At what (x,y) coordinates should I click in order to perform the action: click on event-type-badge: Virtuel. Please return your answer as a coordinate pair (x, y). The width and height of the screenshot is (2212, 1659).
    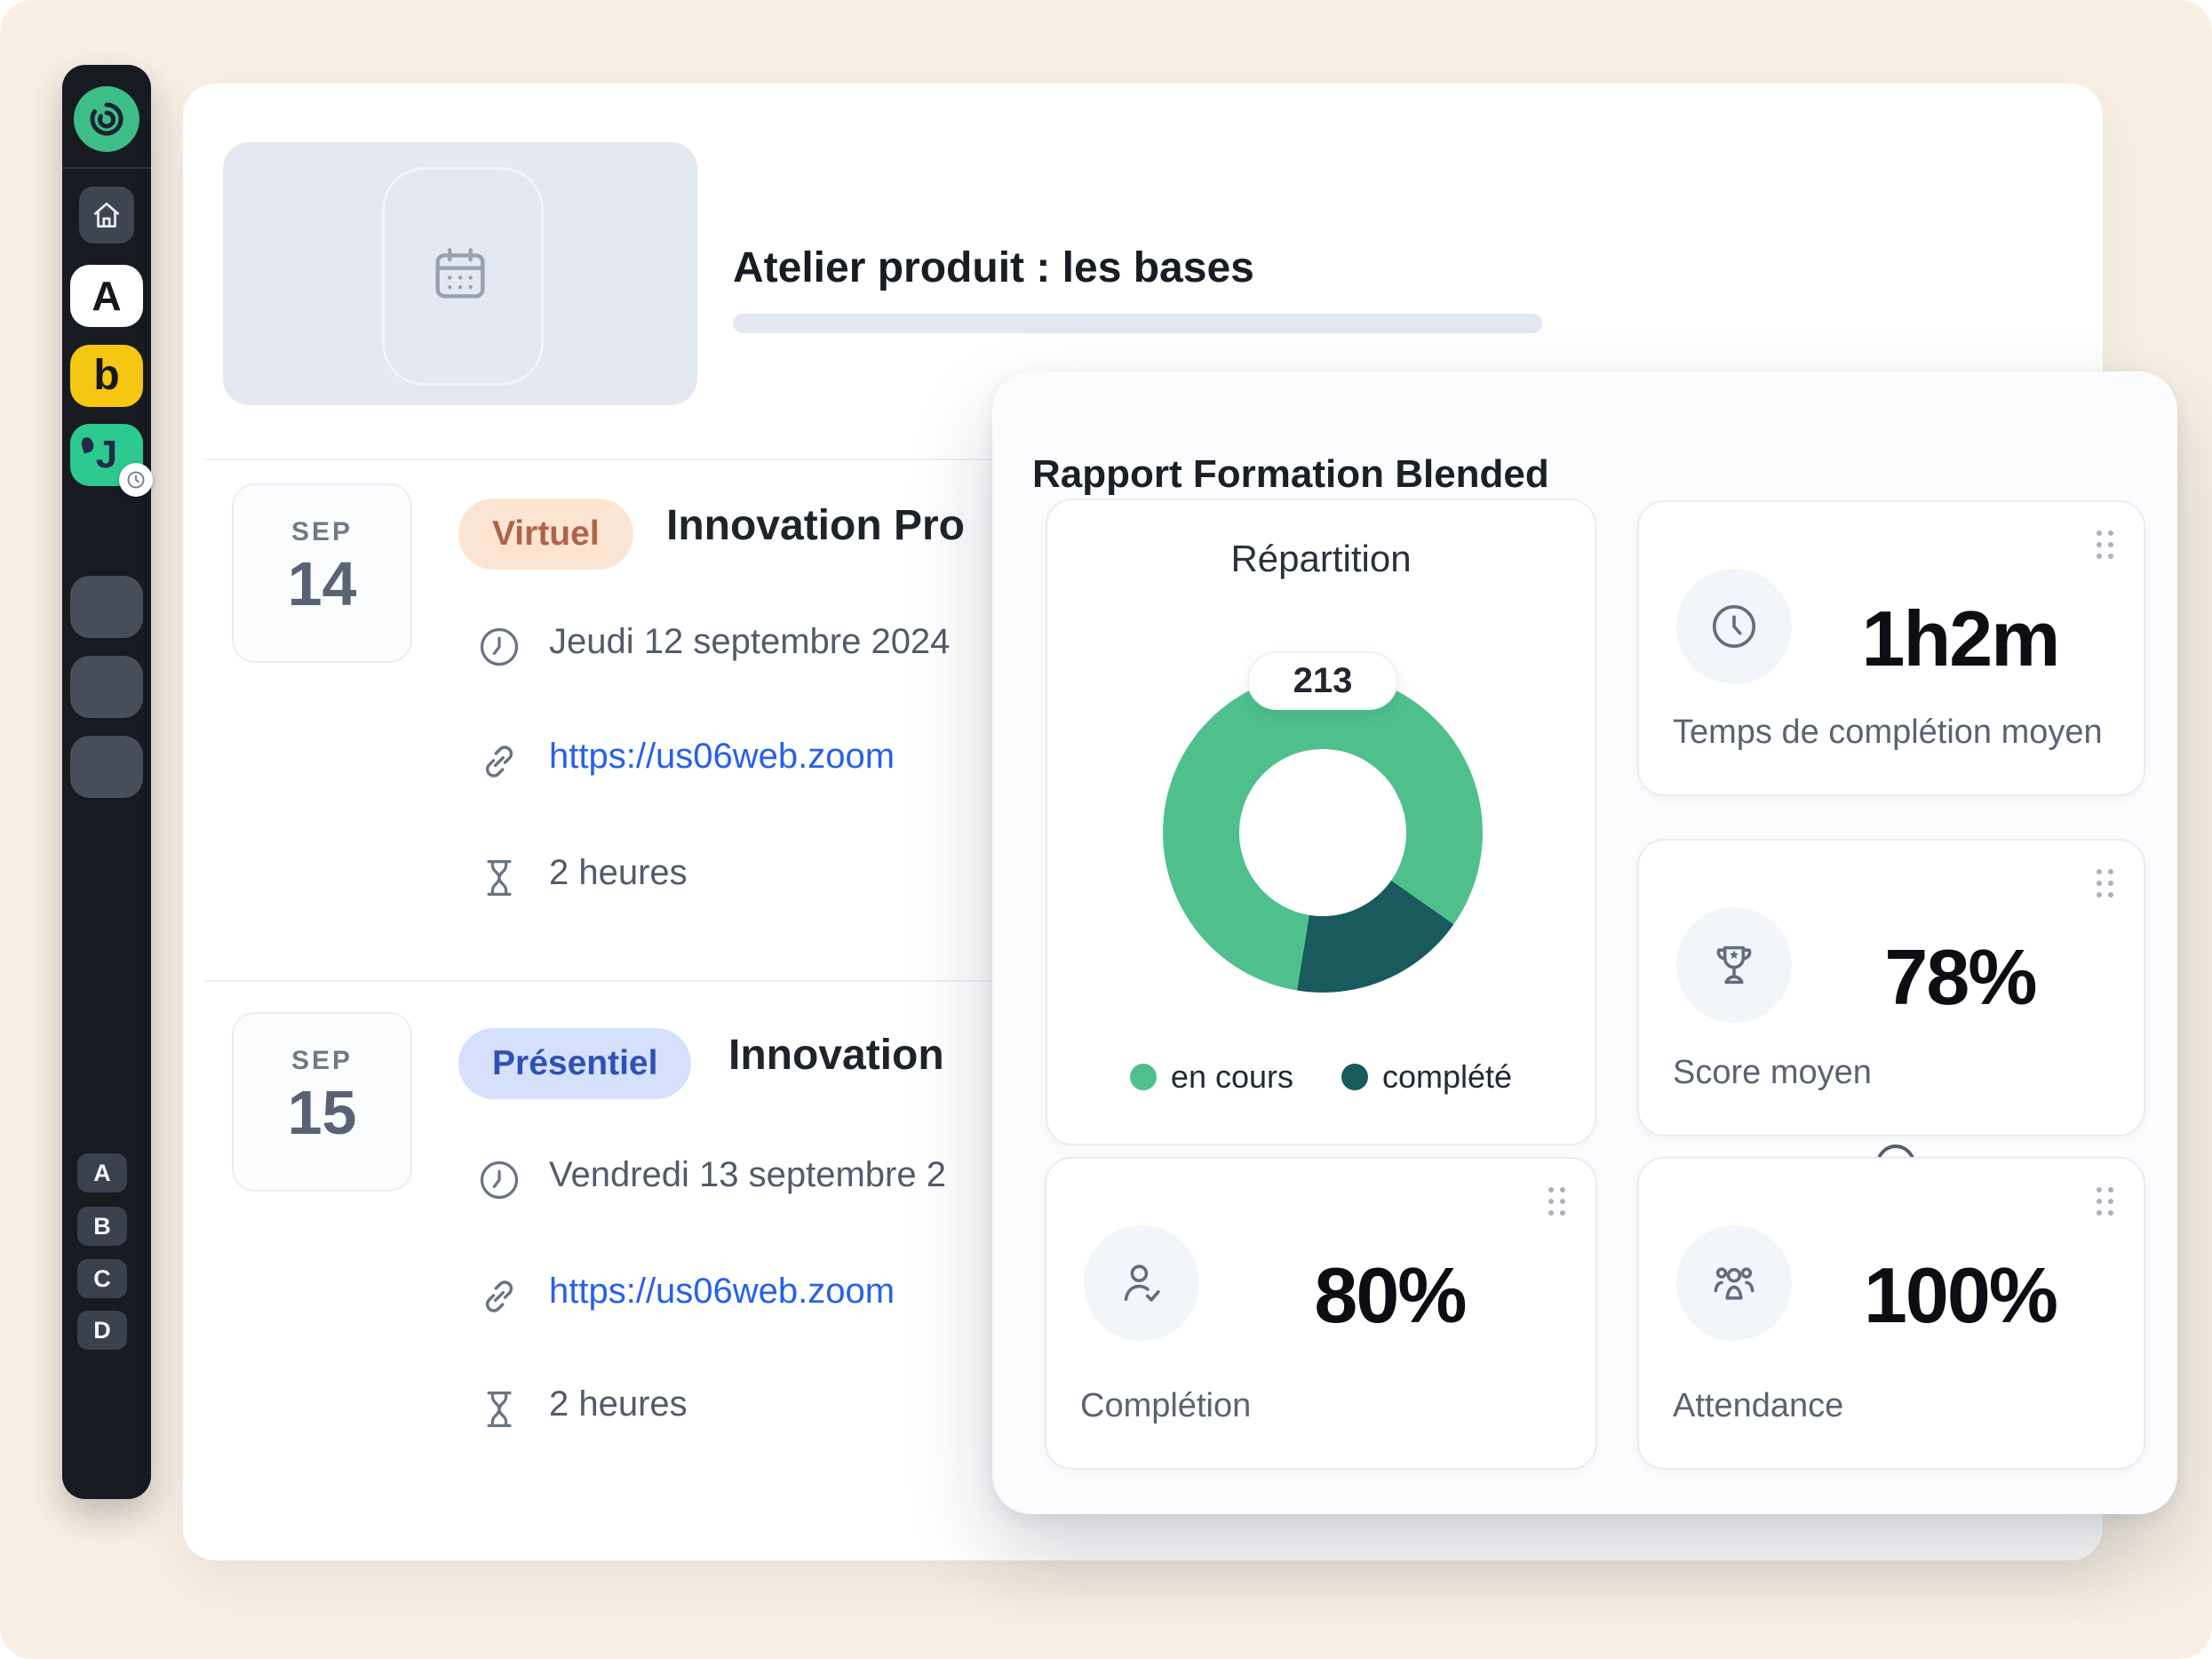
    Looking at the image, I should click on (545, 534).